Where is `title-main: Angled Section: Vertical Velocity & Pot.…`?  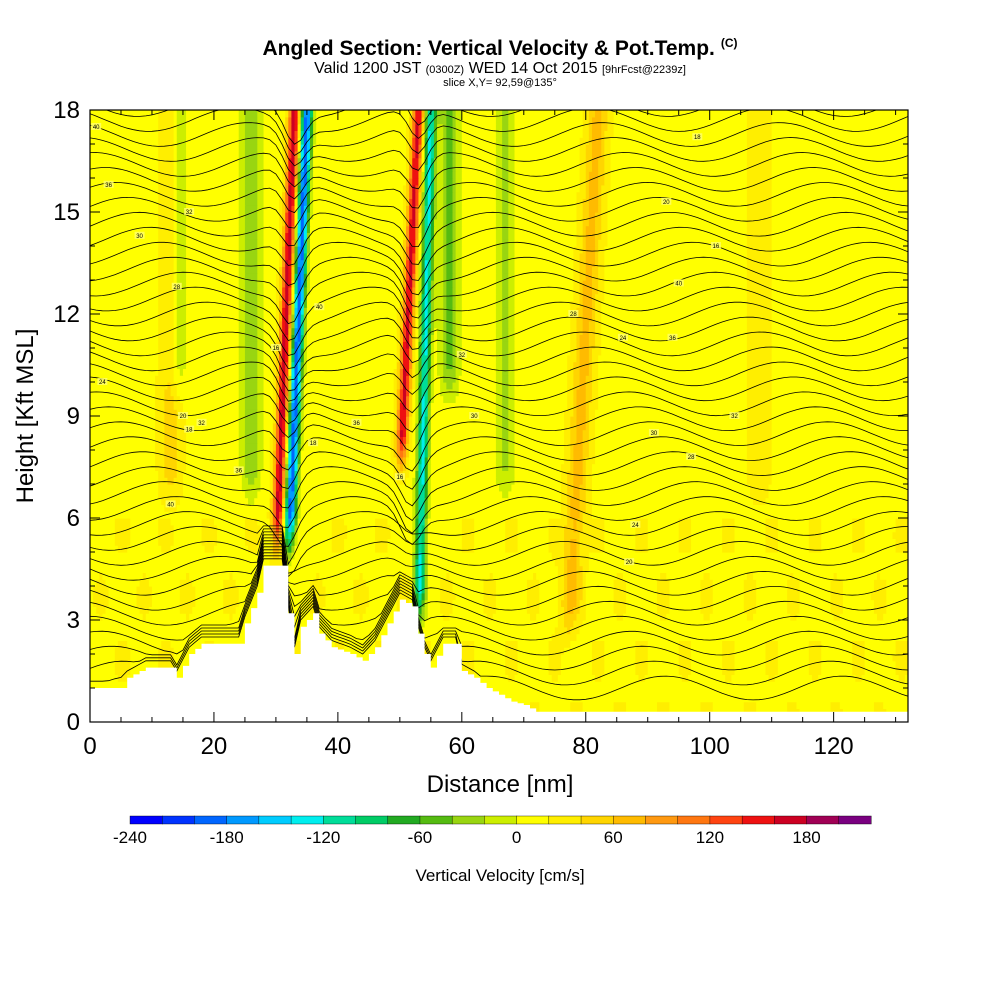 title-main: Angled Section: Vertical Velocity & Pot.… is located at coordinates (488, 48).